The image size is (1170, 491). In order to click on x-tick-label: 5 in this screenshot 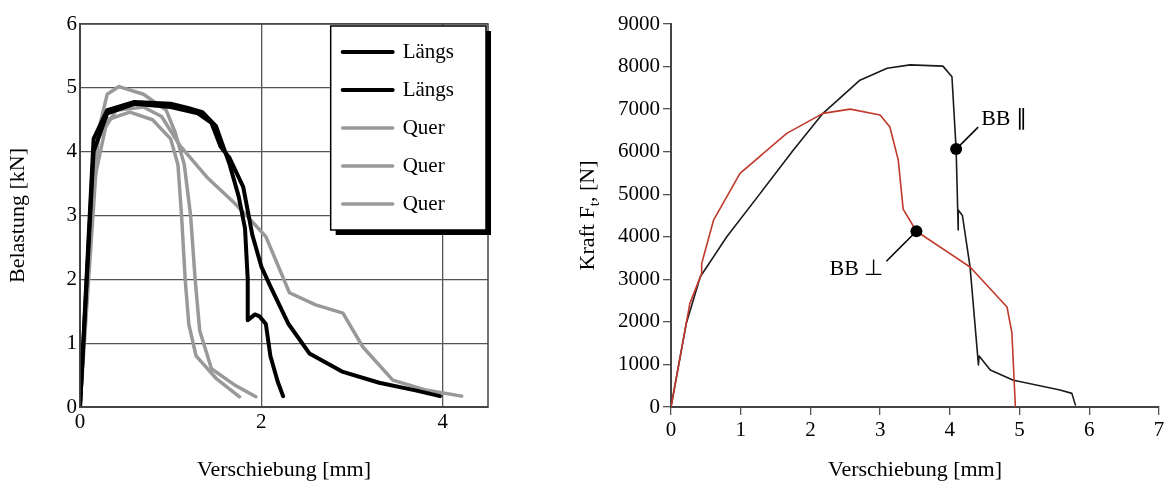, I will do `click(1019, 429)`.